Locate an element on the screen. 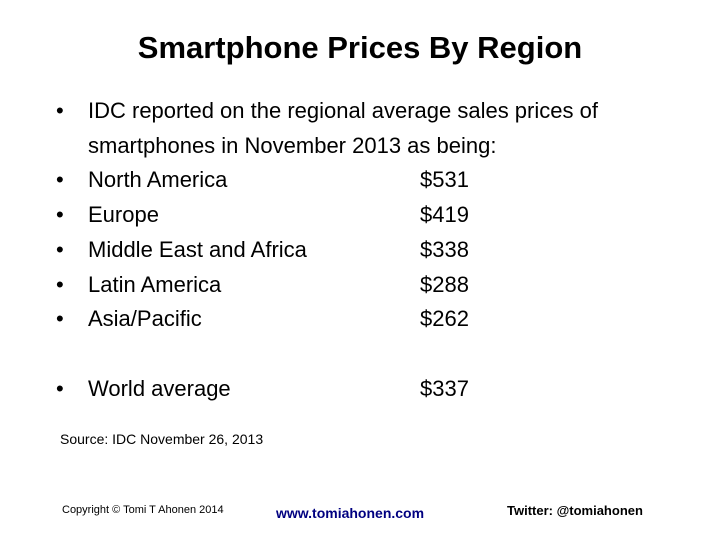  bullet-region-middle-east-africa: Middle East and Africa $338 is located at coordinates (376, 250).